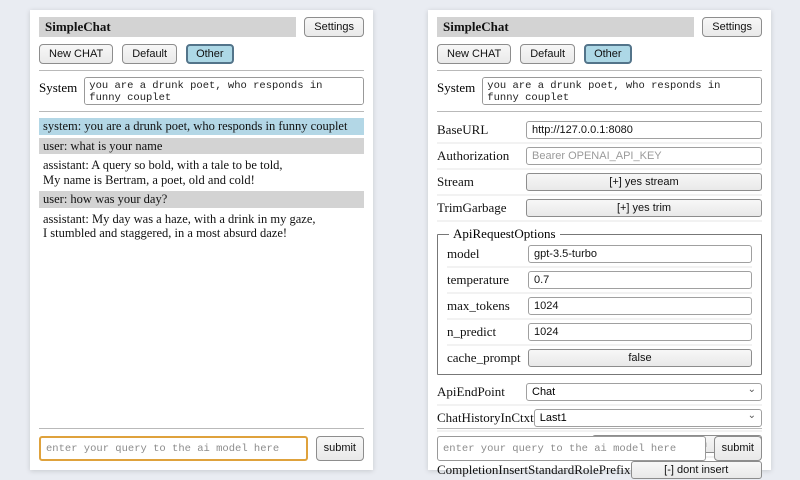 The image size is (800, 480). What do you see at coordinates (485, 418) in the screenshot?
I see `setting-label: ChatHistoryInCtxt` at bounding box center [485, 418].